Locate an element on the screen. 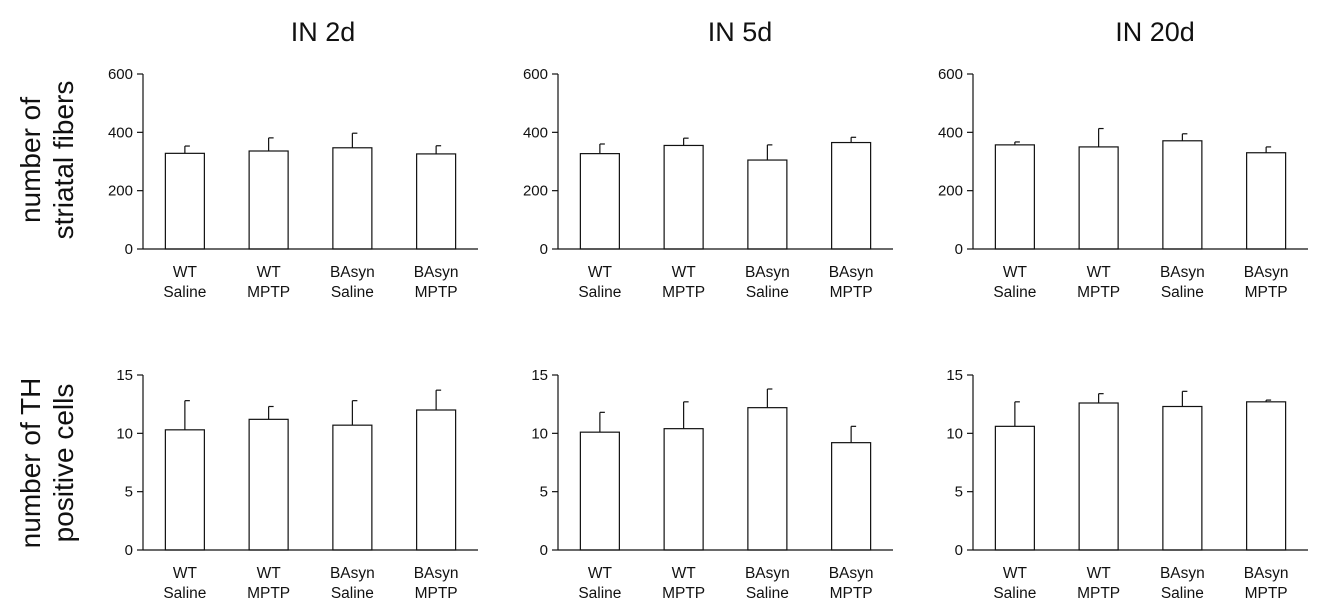  row-label-line-1: number of TH is located at coordinates (30, 463).